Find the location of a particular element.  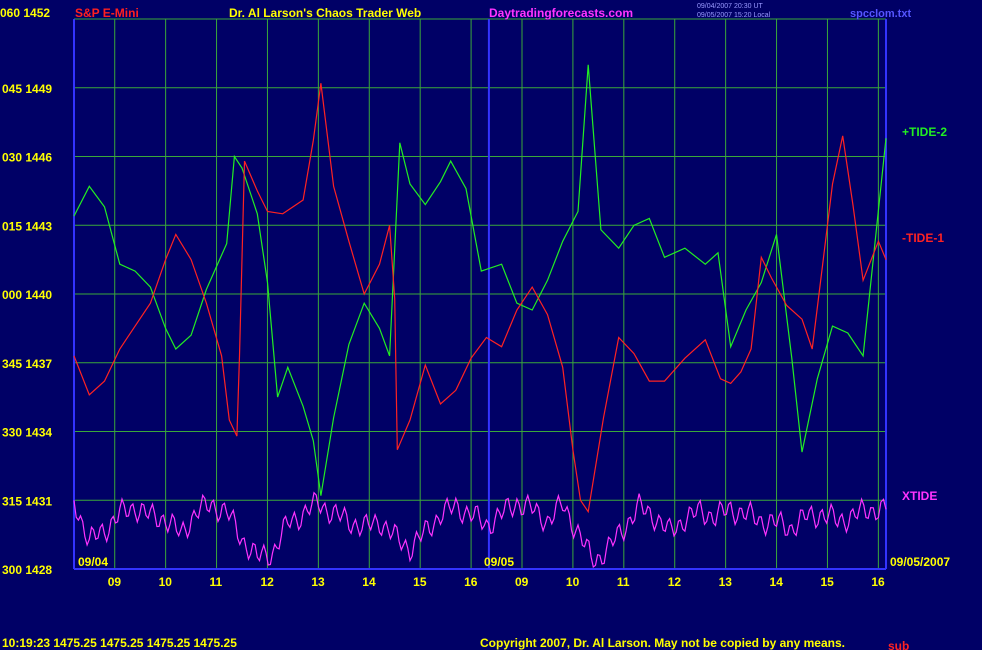

series-line is located at coordinates (480, 530).